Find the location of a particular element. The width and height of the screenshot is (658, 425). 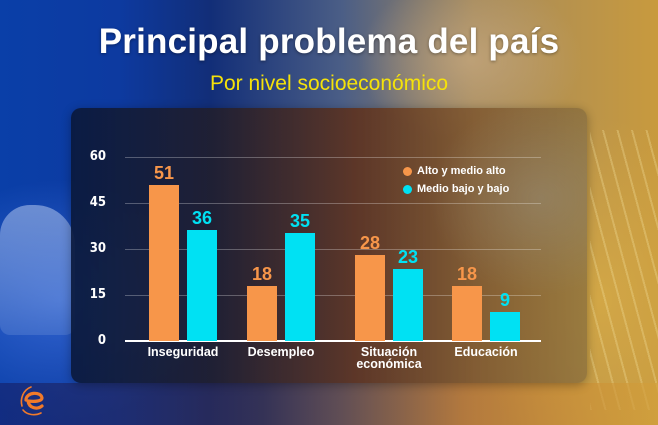

x-category-label: Situación económica is located at coordinates (389, 358).